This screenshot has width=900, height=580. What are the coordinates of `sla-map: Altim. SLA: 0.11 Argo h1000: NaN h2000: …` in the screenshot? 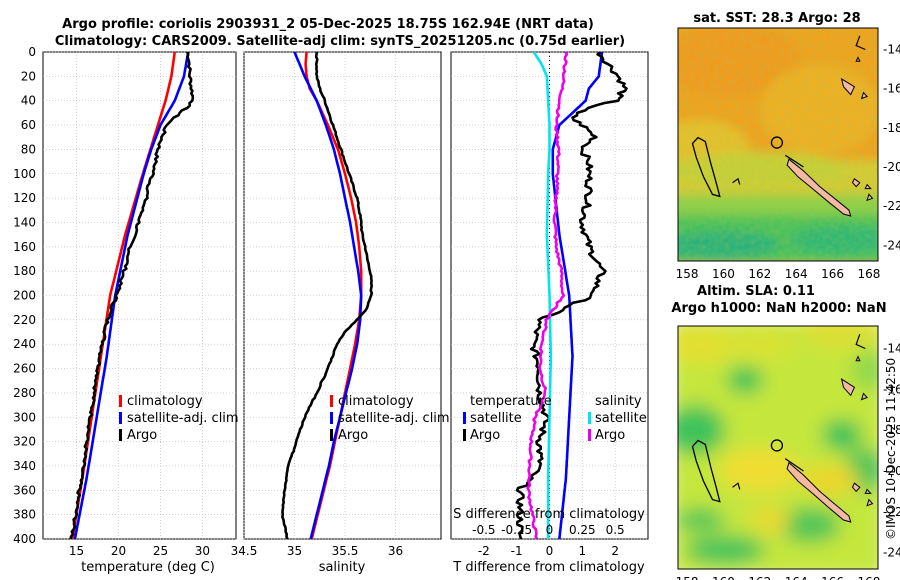 It's located at (785, 432).